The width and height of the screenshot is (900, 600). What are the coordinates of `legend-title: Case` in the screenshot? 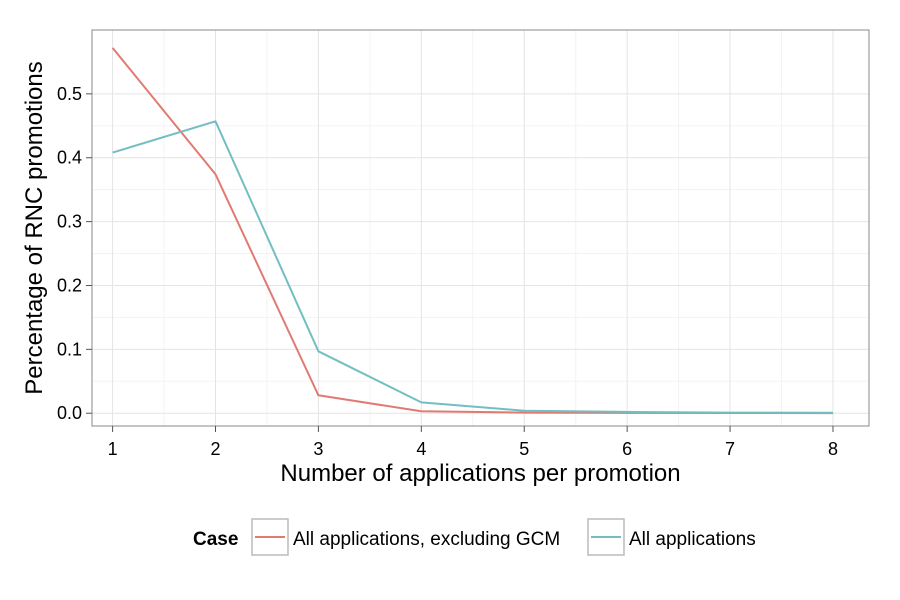 It's located at (215, 539).